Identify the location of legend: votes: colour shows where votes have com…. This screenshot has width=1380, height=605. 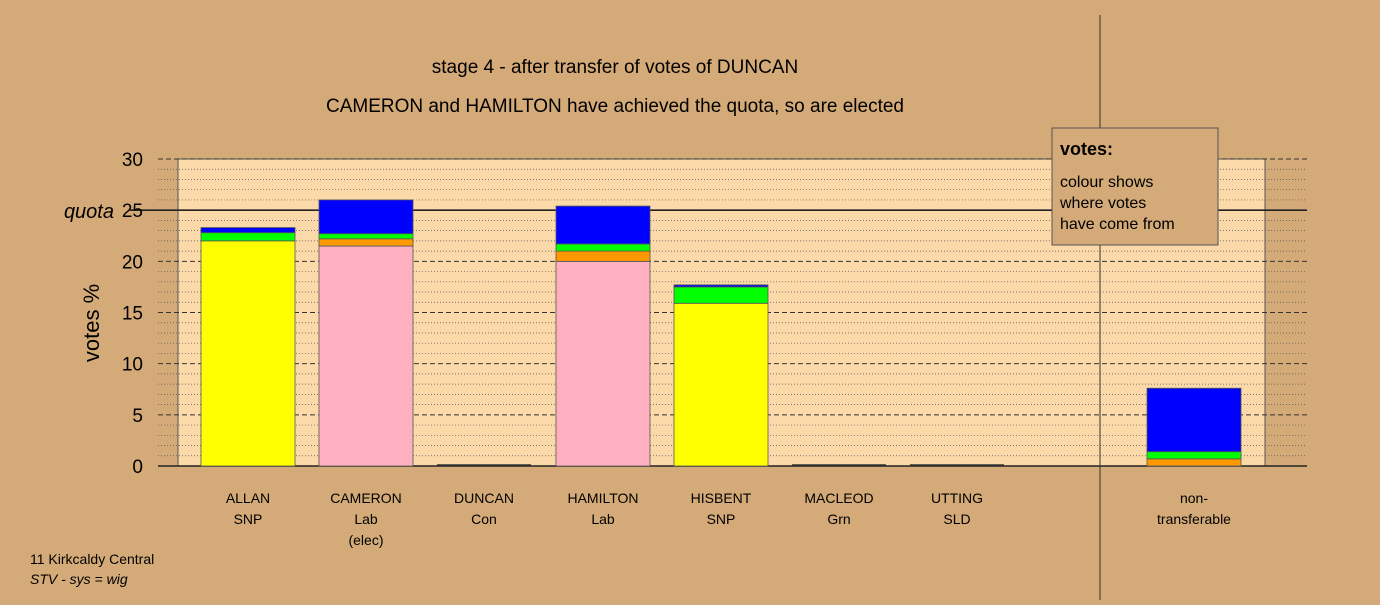
(1135, 186).